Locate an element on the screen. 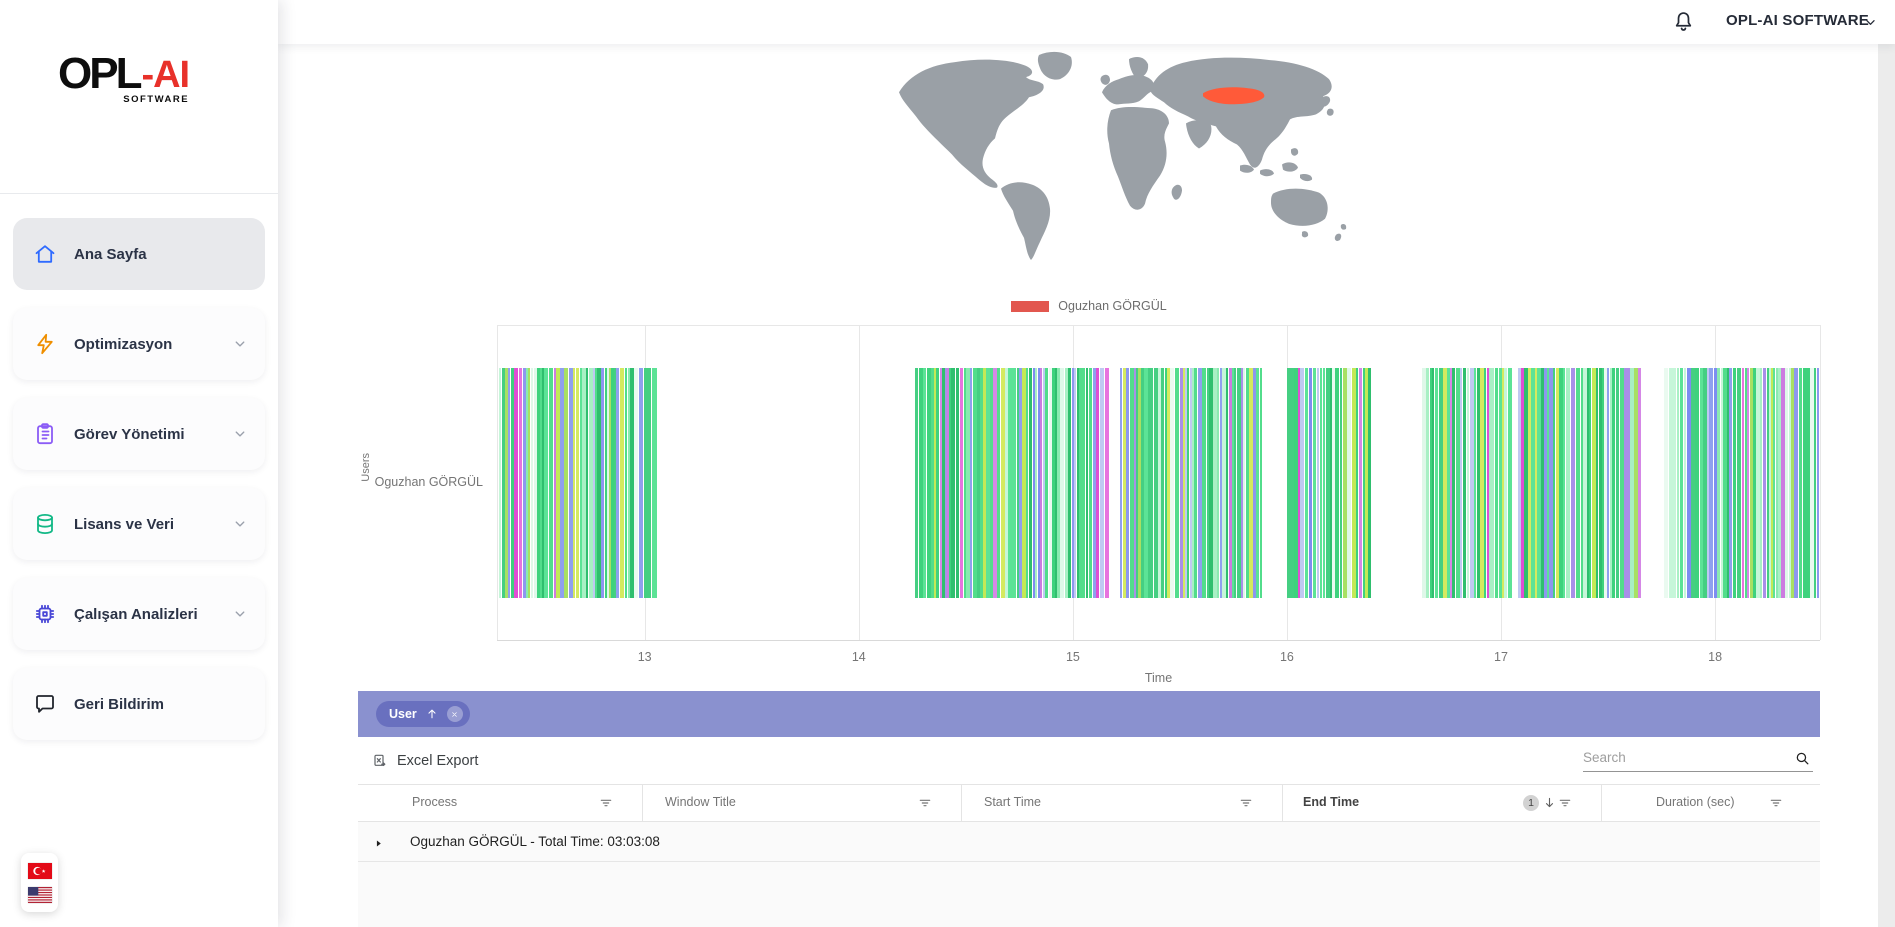  us-flag is located at coordinates (39, 894).